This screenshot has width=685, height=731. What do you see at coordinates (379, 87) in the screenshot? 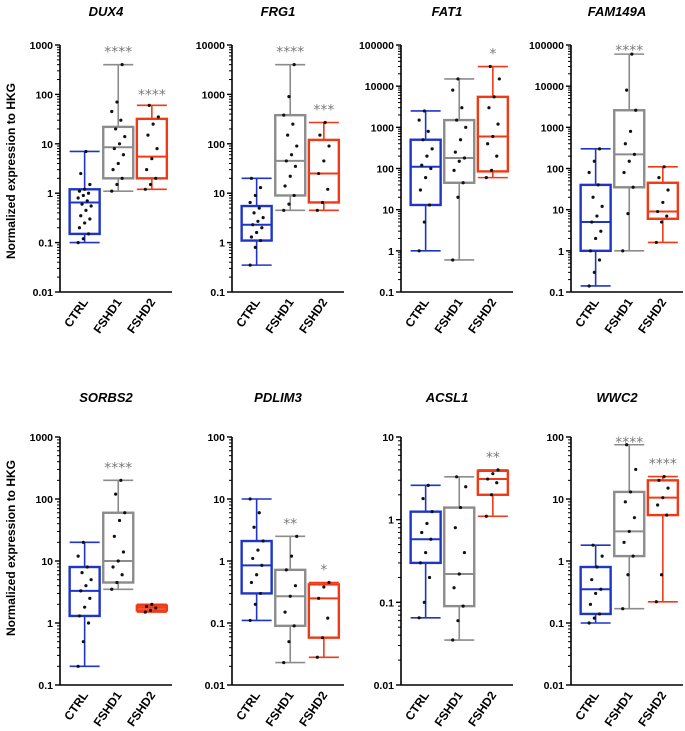
I see `y-tick-label: 10000` at bounding box center [379, 87].